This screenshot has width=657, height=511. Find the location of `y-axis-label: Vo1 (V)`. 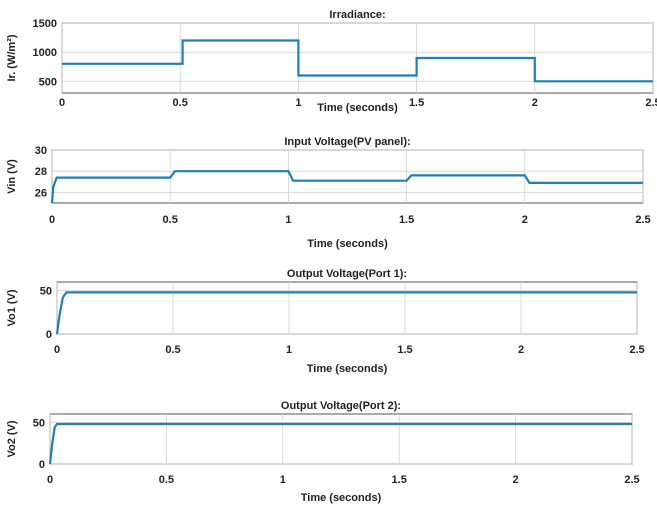

y-axis-label: Vo1 (V) is located at coordinates (12, 307).